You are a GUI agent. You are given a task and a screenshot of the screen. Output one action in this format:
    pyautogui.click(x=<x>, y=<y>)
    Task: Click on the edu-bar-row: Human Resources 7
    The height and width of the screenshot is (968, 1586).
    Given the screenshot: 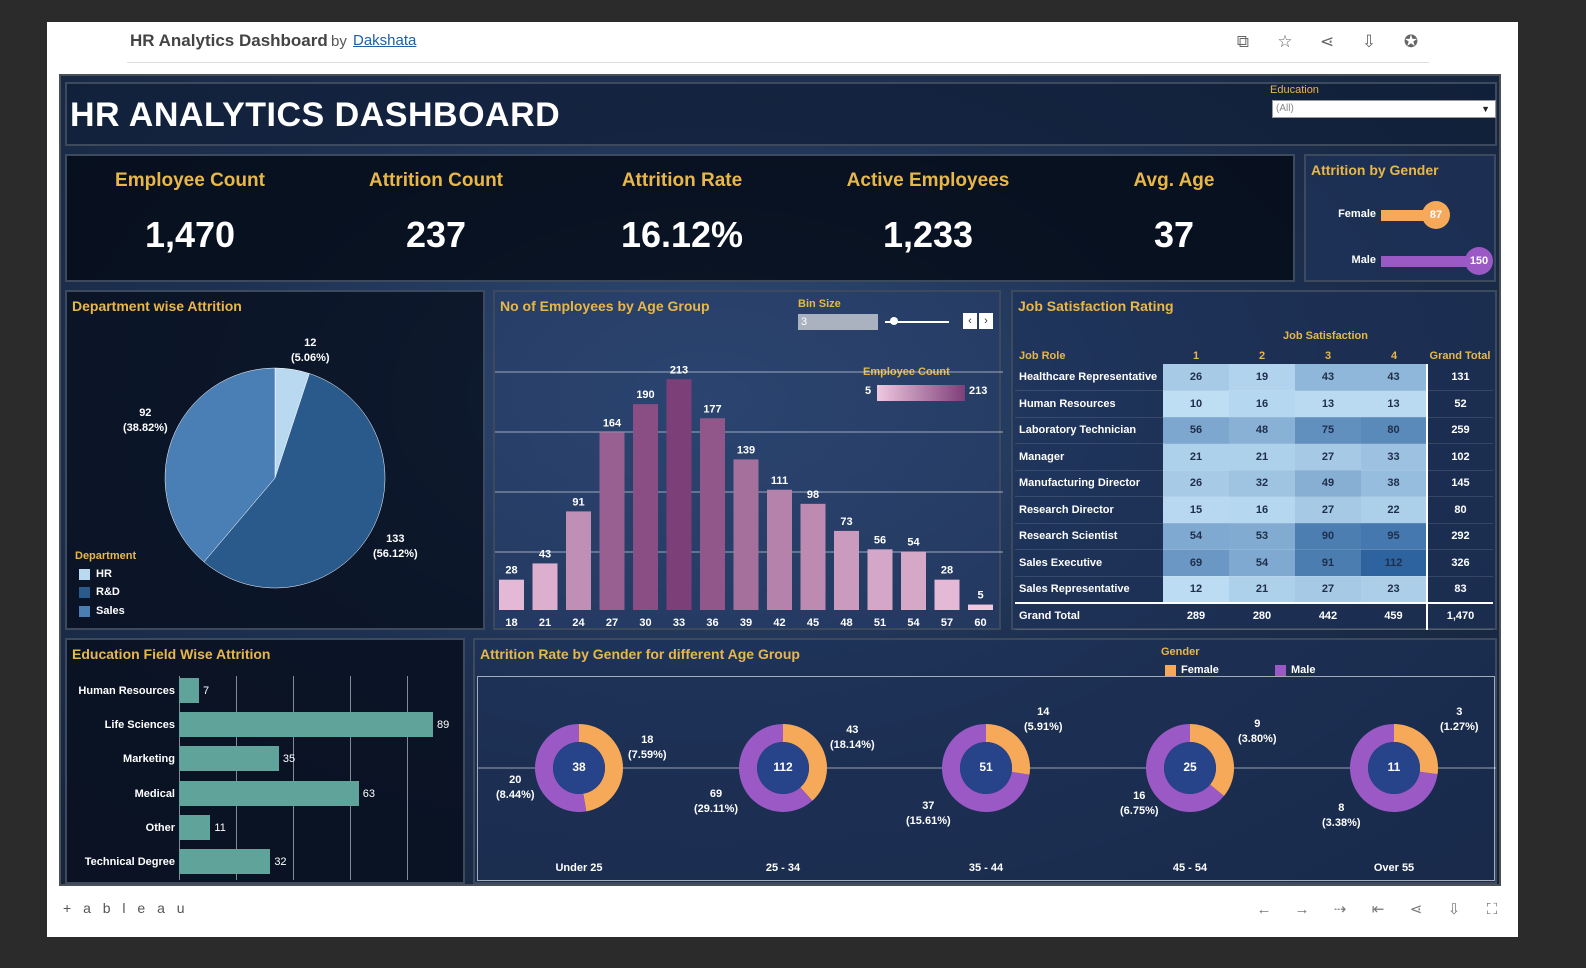 What is the action you would take?
    pyautogui.click(x=266, y=691)
    